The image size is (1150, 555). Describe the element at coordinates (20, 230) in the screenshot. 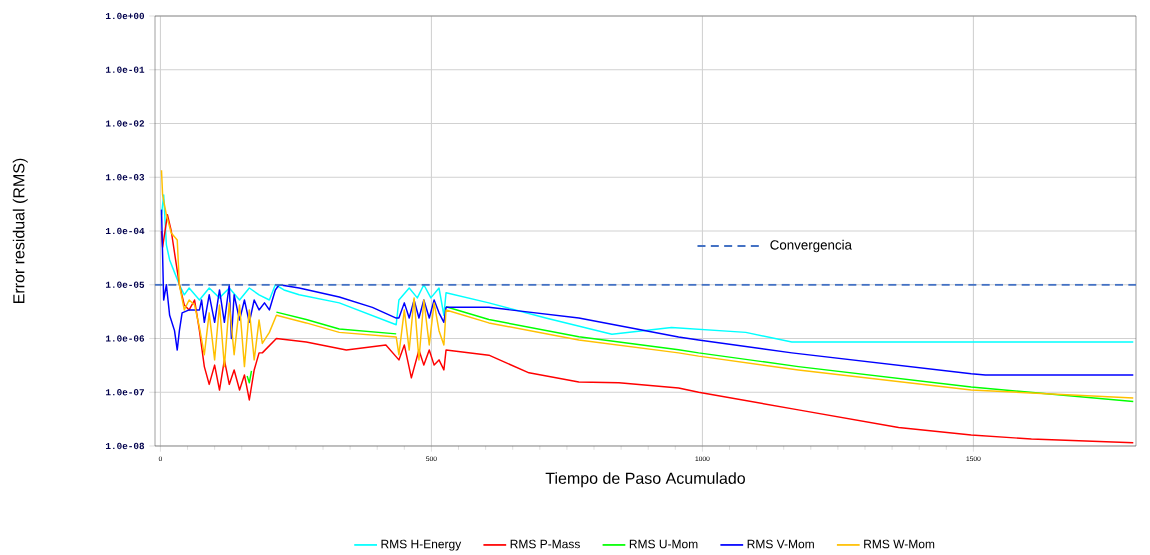

I see `y-axis-title: Error residual (RMS)` at that location.